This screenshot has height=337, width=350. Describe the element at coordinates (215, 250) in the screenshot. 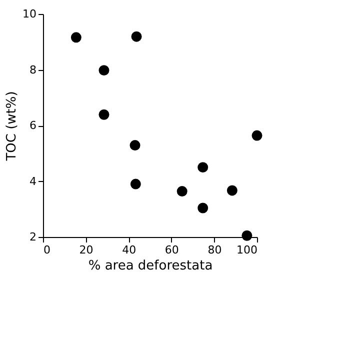

I see `x-tick-label: 80` at that location.